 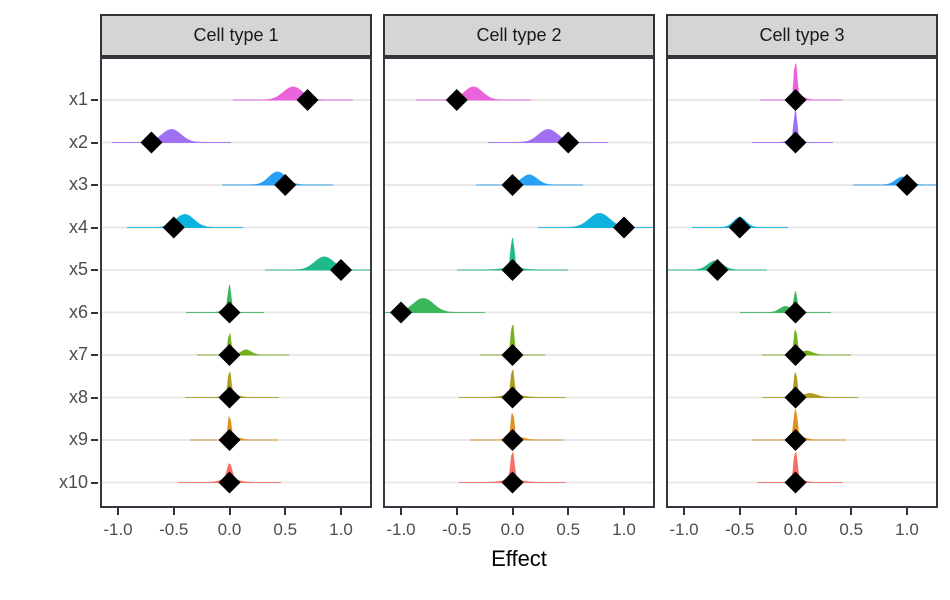 What do you see at coordinates (548, 135) in the screenshot?
I see `density-x2` at bounding box center [548, 135].